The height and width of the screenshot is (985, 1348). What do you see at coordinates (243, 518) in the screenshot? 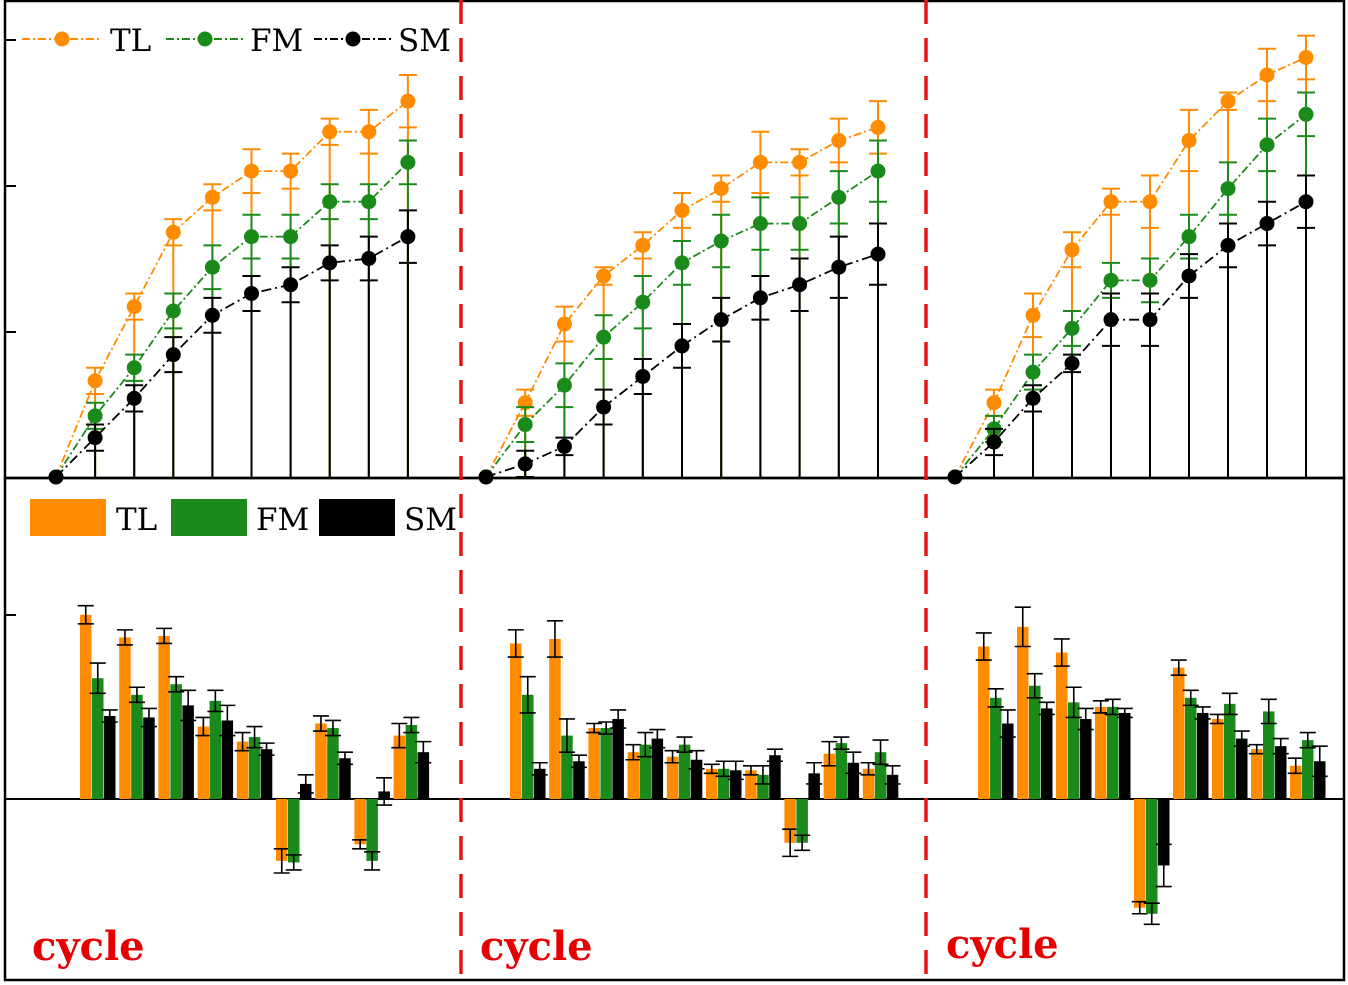
I see `bottom-legend: TL FM SM` at bounding box center [243, 518].